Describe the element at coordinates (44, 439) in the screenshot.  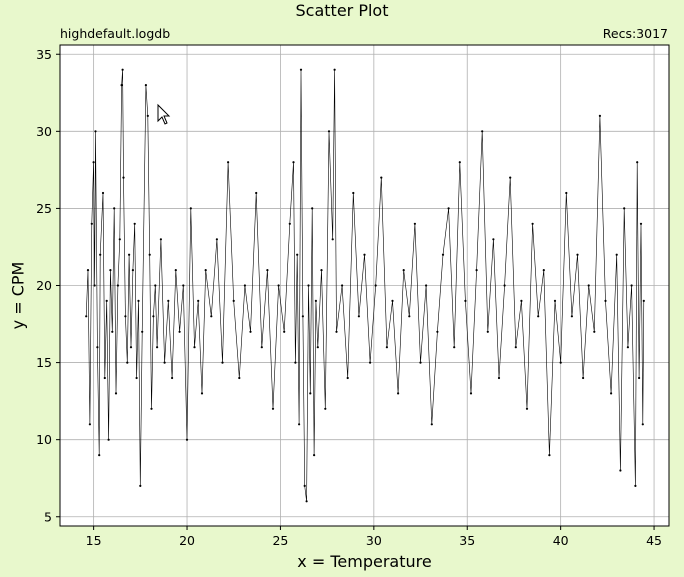
I see `y-tick-label: 10` at that location.